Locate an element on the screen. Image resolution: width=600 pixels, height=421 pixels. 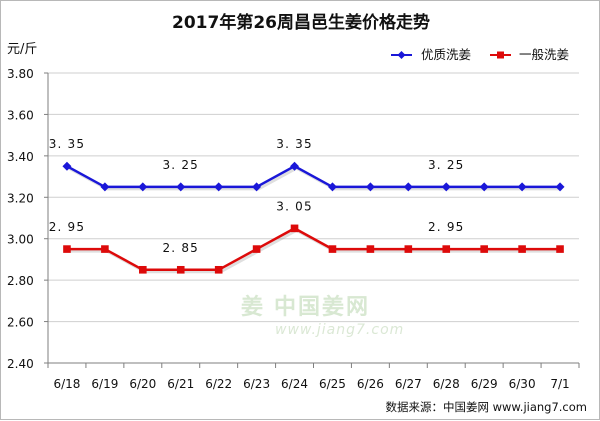
data-label-0: 3. 35 is located at coordinates (67, 144).